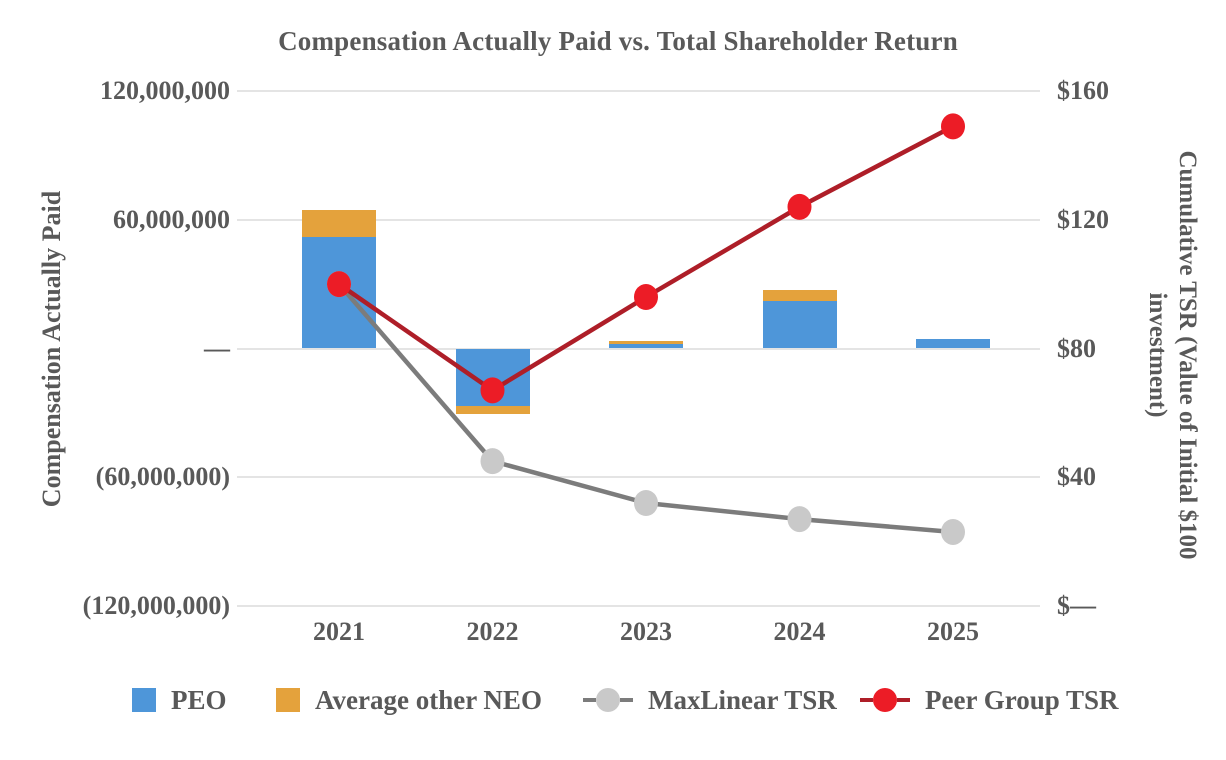 This screenshot has width=1226, height=760. What do you see at coordinates (492, 631) in the screenshot?
I see `x-label-2022: 2022` at bounding box center [492, 631].